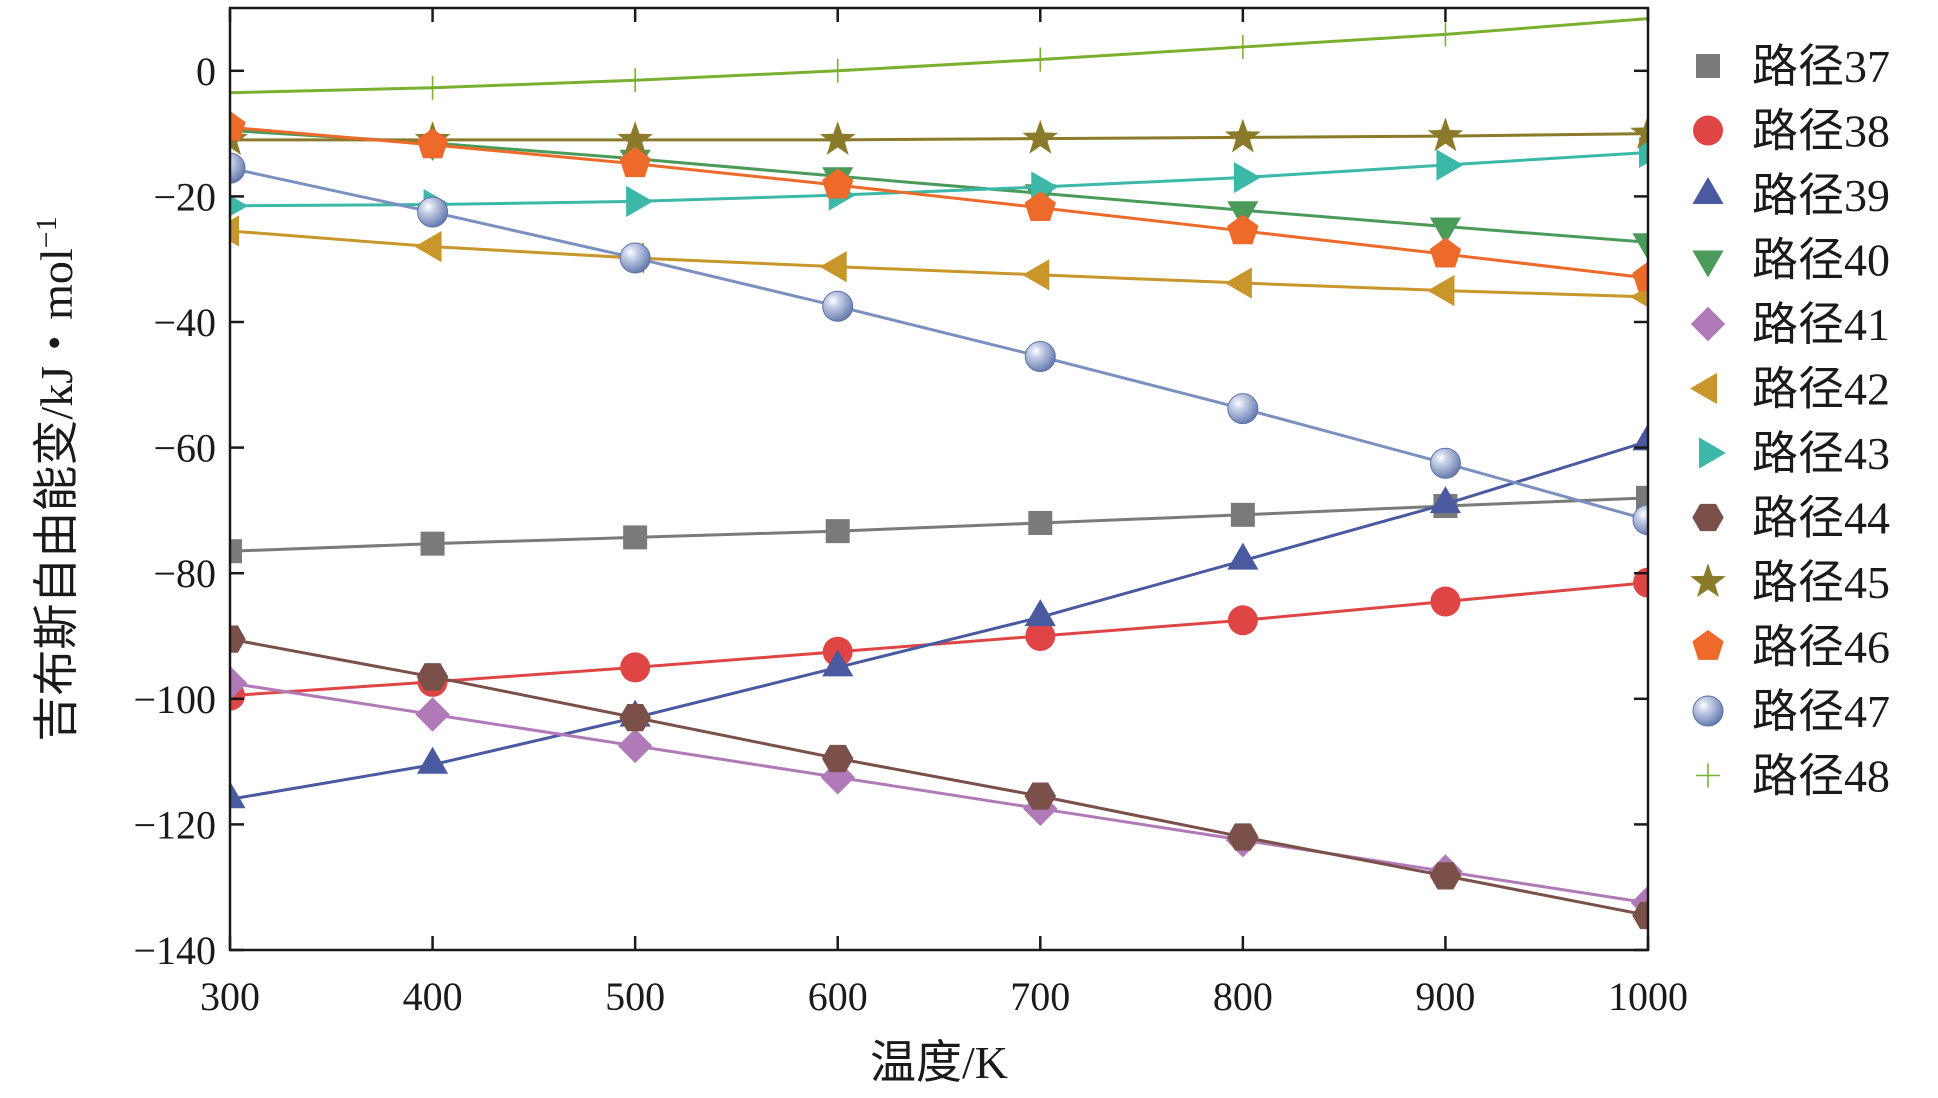  Describe the element at coordinates (1821, 389) in the screenshot. I see `legend-label: 路径42` at that location.